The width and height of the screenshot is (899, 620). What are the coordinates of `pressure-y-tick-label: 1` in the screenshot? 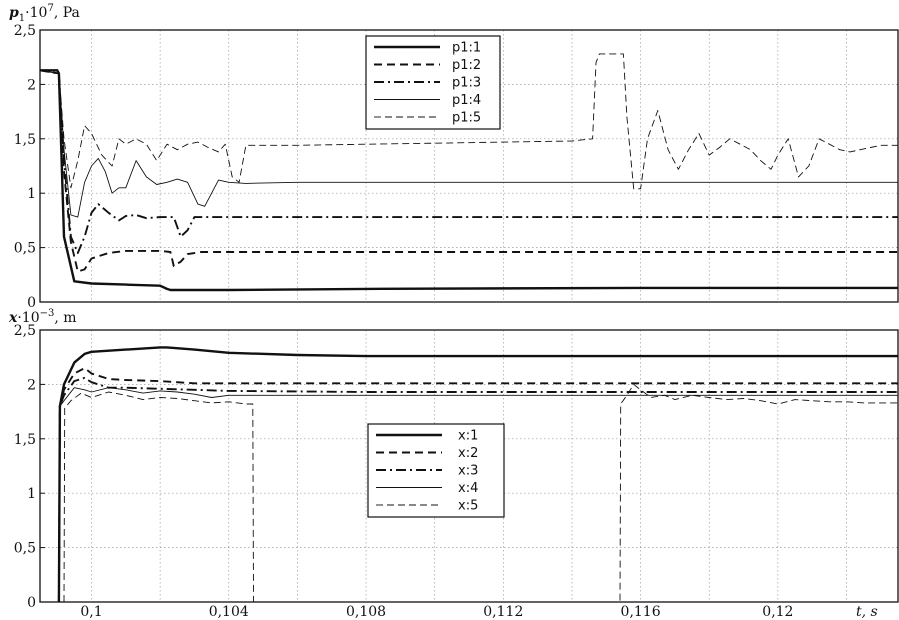 It's located at (31, 194).